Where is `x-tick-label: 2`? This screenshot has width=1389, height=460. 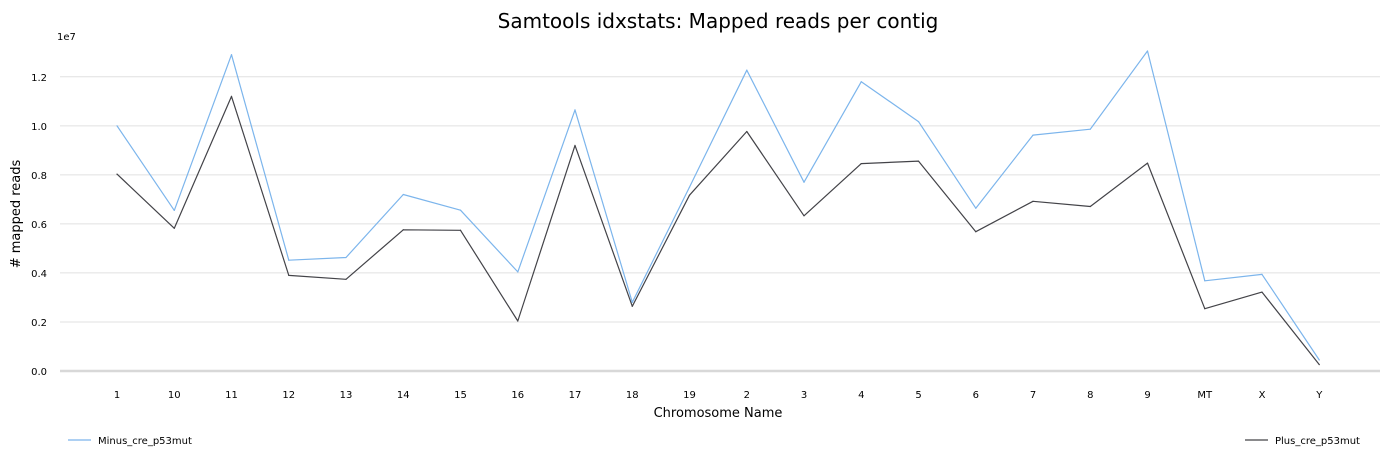 x-tick-label: 2 is located at coordinates (747, 395).